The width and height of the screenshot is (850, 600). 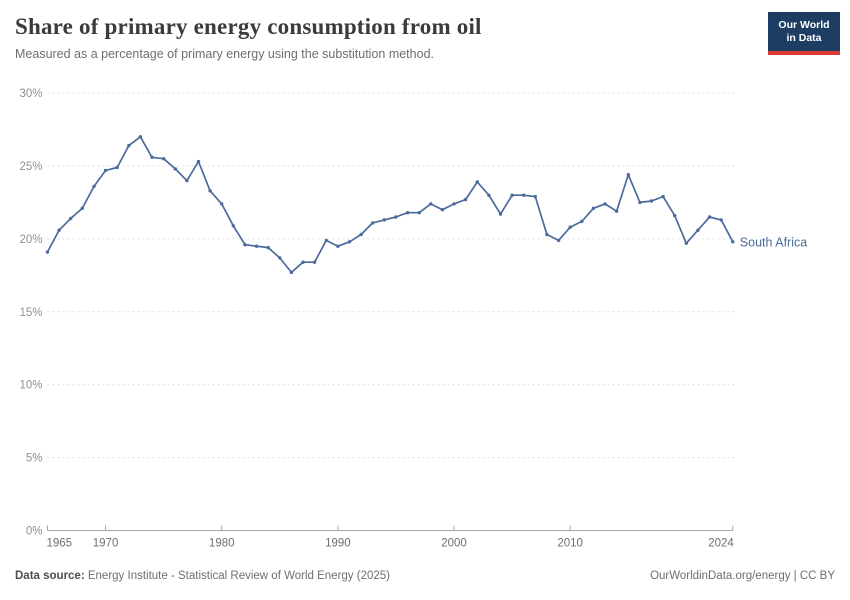 What do you see at coordinates (280, 258) in the screenshot?
I see `data-point-1985` at bounding box center [280, 258].